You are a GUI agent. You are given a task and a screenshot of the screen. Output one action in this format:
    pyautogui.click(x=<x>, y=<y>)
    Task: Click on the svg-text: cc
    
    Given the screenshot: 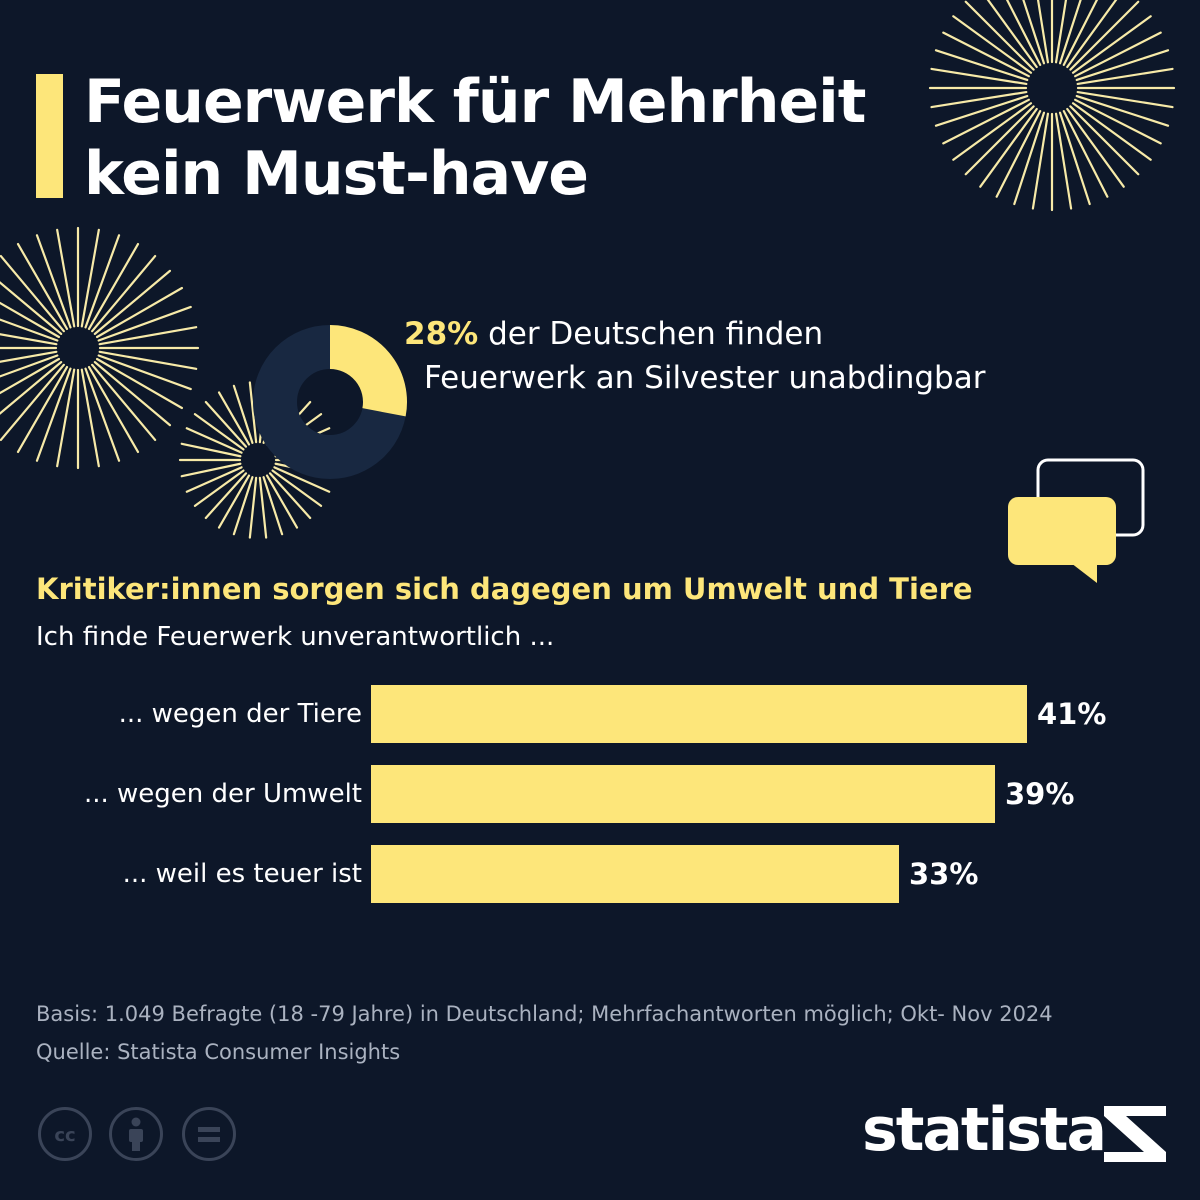 What is the action you would take?
    pyautogui.click(x=64, y=1135)
    